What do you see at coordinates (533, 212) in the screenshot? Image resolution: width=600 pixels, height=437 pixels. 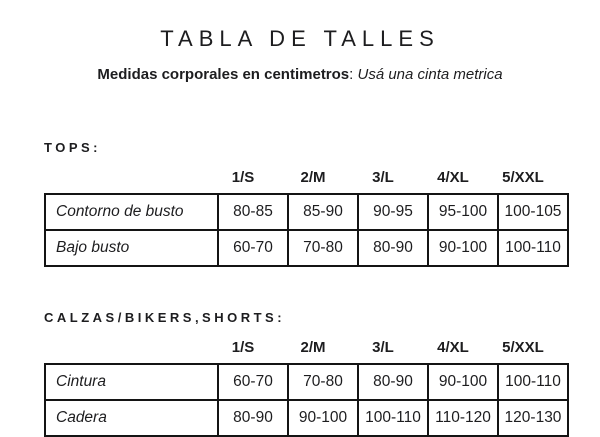 I see `measurement-value: 100-105` at bounding box center [533, 212].